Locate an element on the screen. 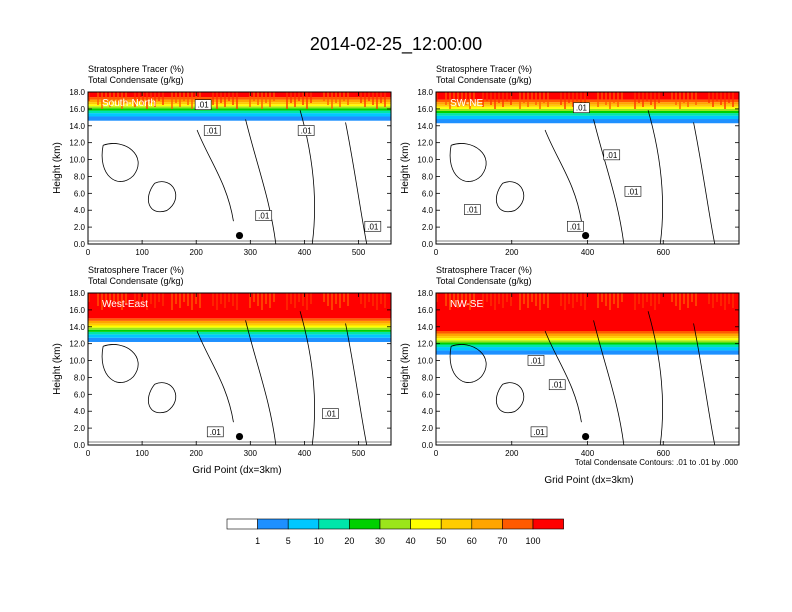 Image resolution: width=792 pixels, height=612 pixels. x-tick-label: 200 is located at coordinates (512, 453).